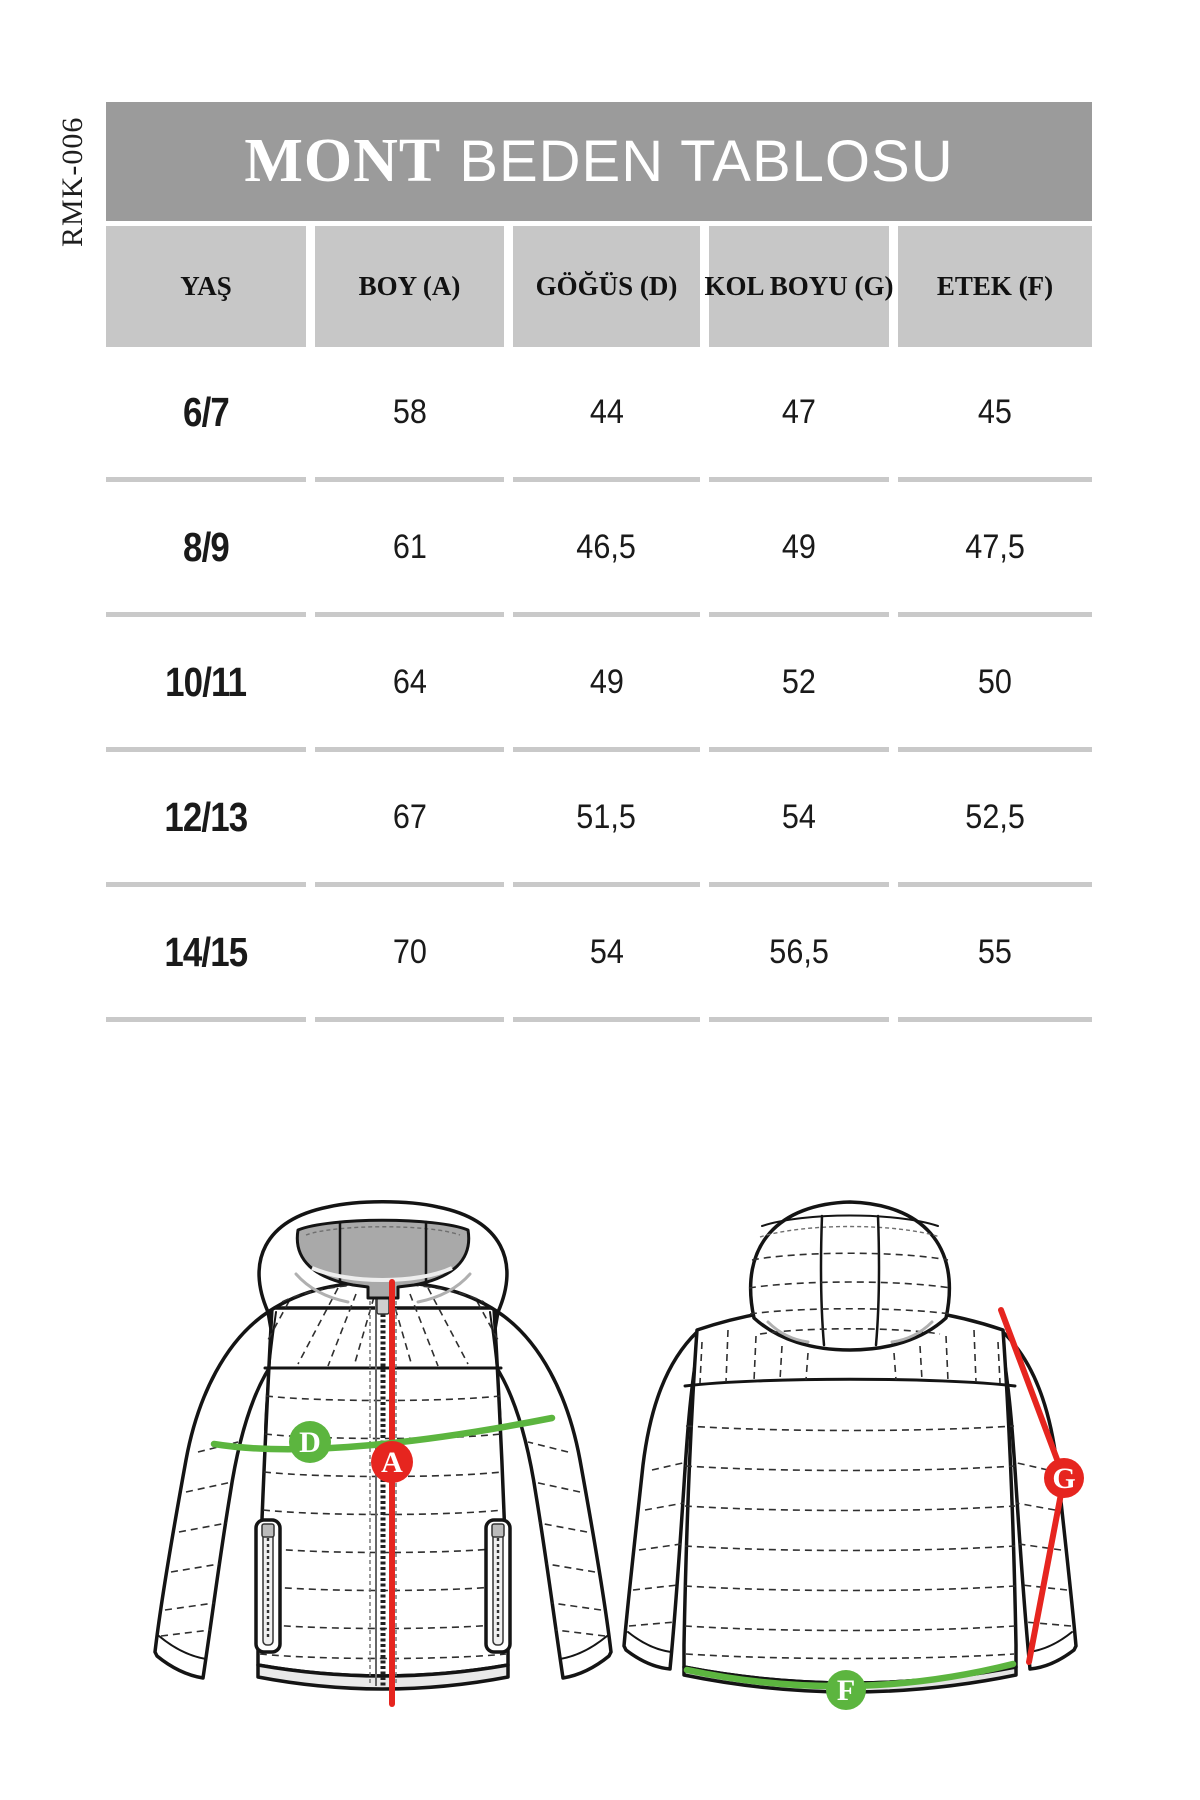 The image size is (1200, 1800). Describe the element at coordinates (995, 411) in the screenshot. I see `hem-value: 45` at that location.